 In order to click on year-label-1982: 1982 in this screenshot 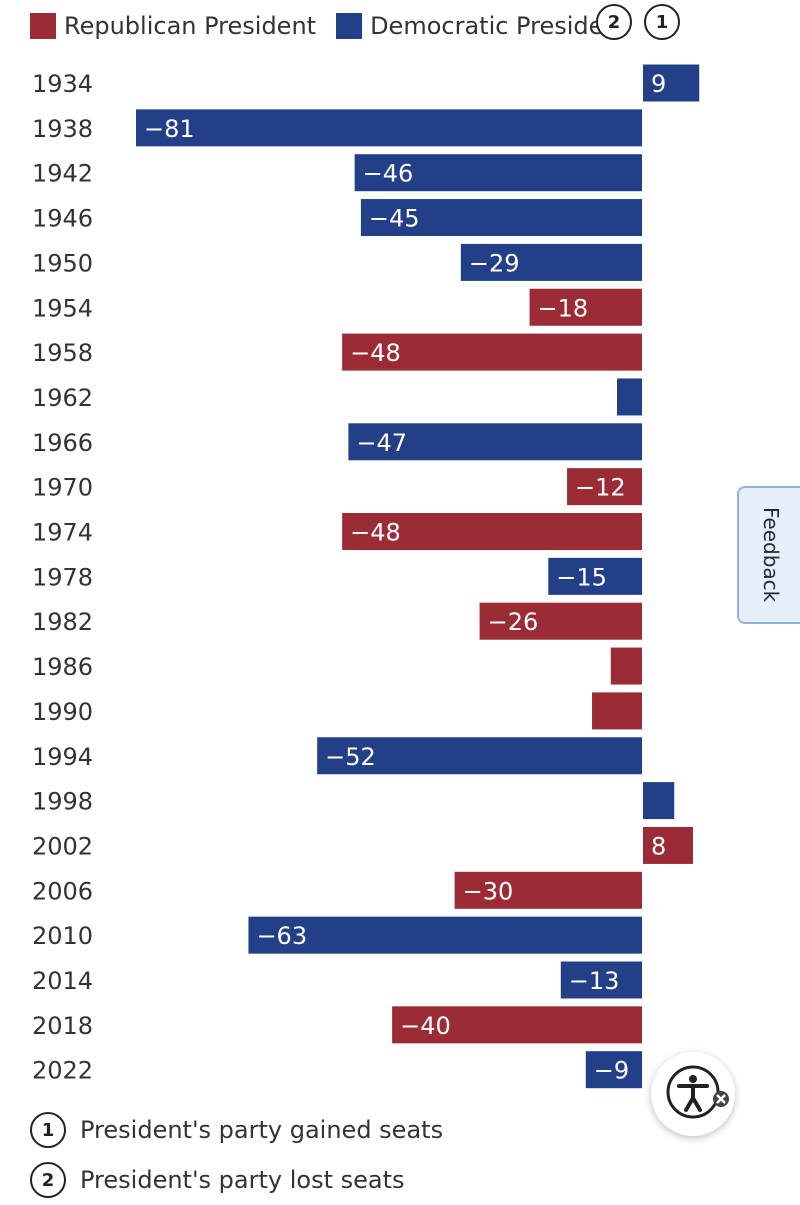, I will do `click(62, 622)`.